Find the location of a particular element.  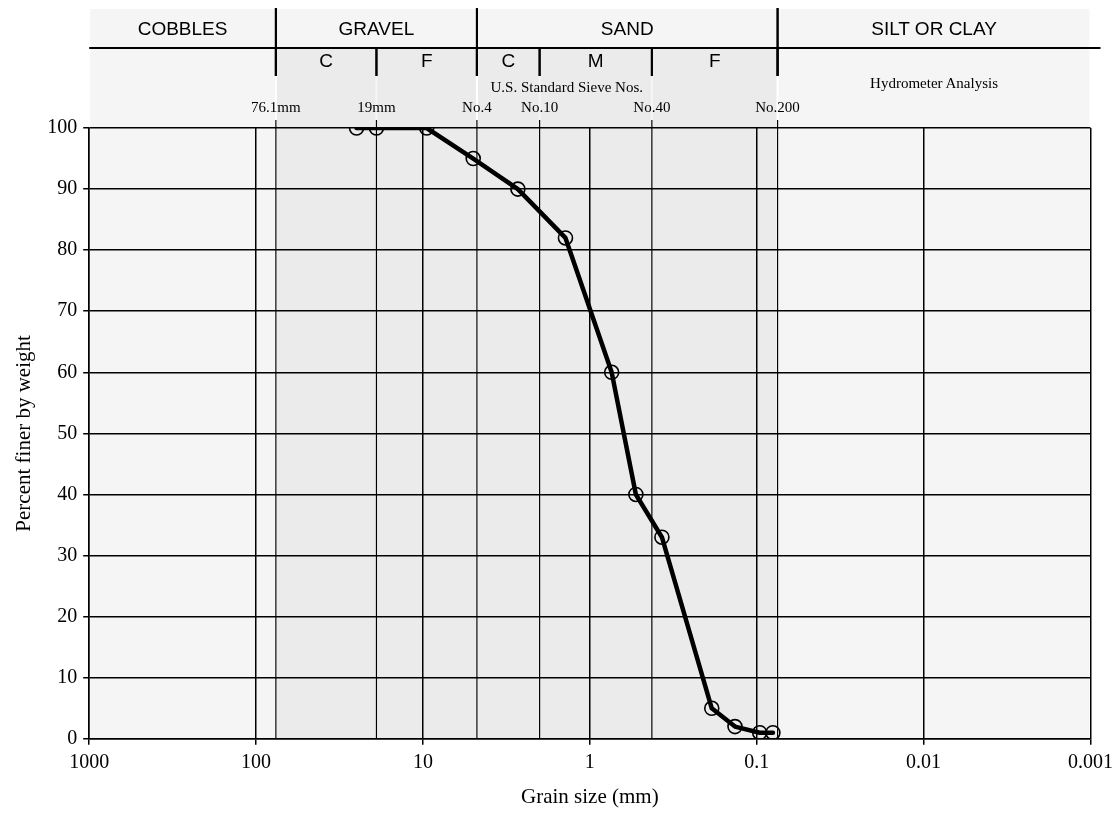

ref-line-label: No.40 is located at coordinates (652, 106).